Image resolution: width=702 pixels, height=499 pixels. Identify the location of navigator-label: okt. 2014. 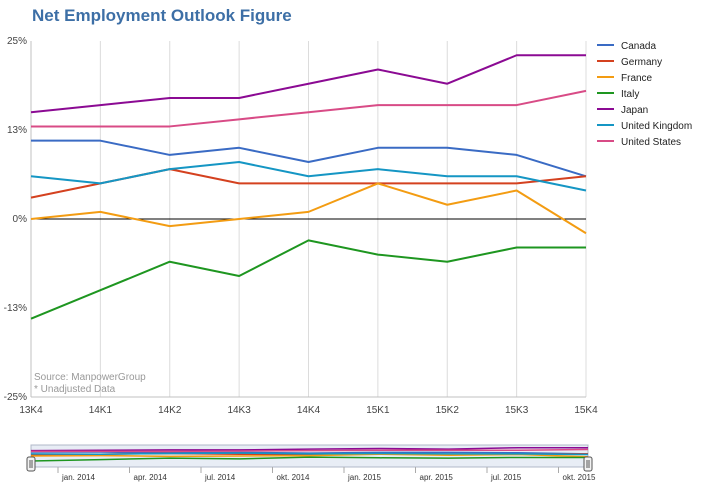
(293, 477).